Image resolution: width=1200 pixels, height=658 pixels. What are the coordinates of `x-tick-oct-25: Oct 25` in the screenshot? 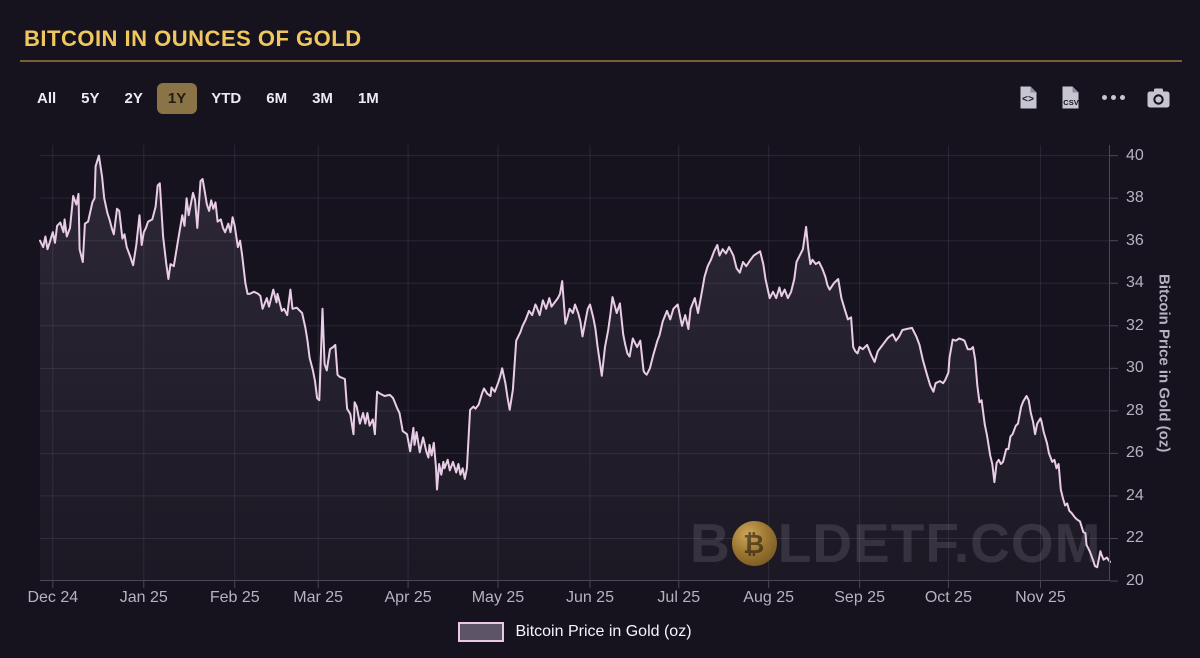 It's located at (948, 597).